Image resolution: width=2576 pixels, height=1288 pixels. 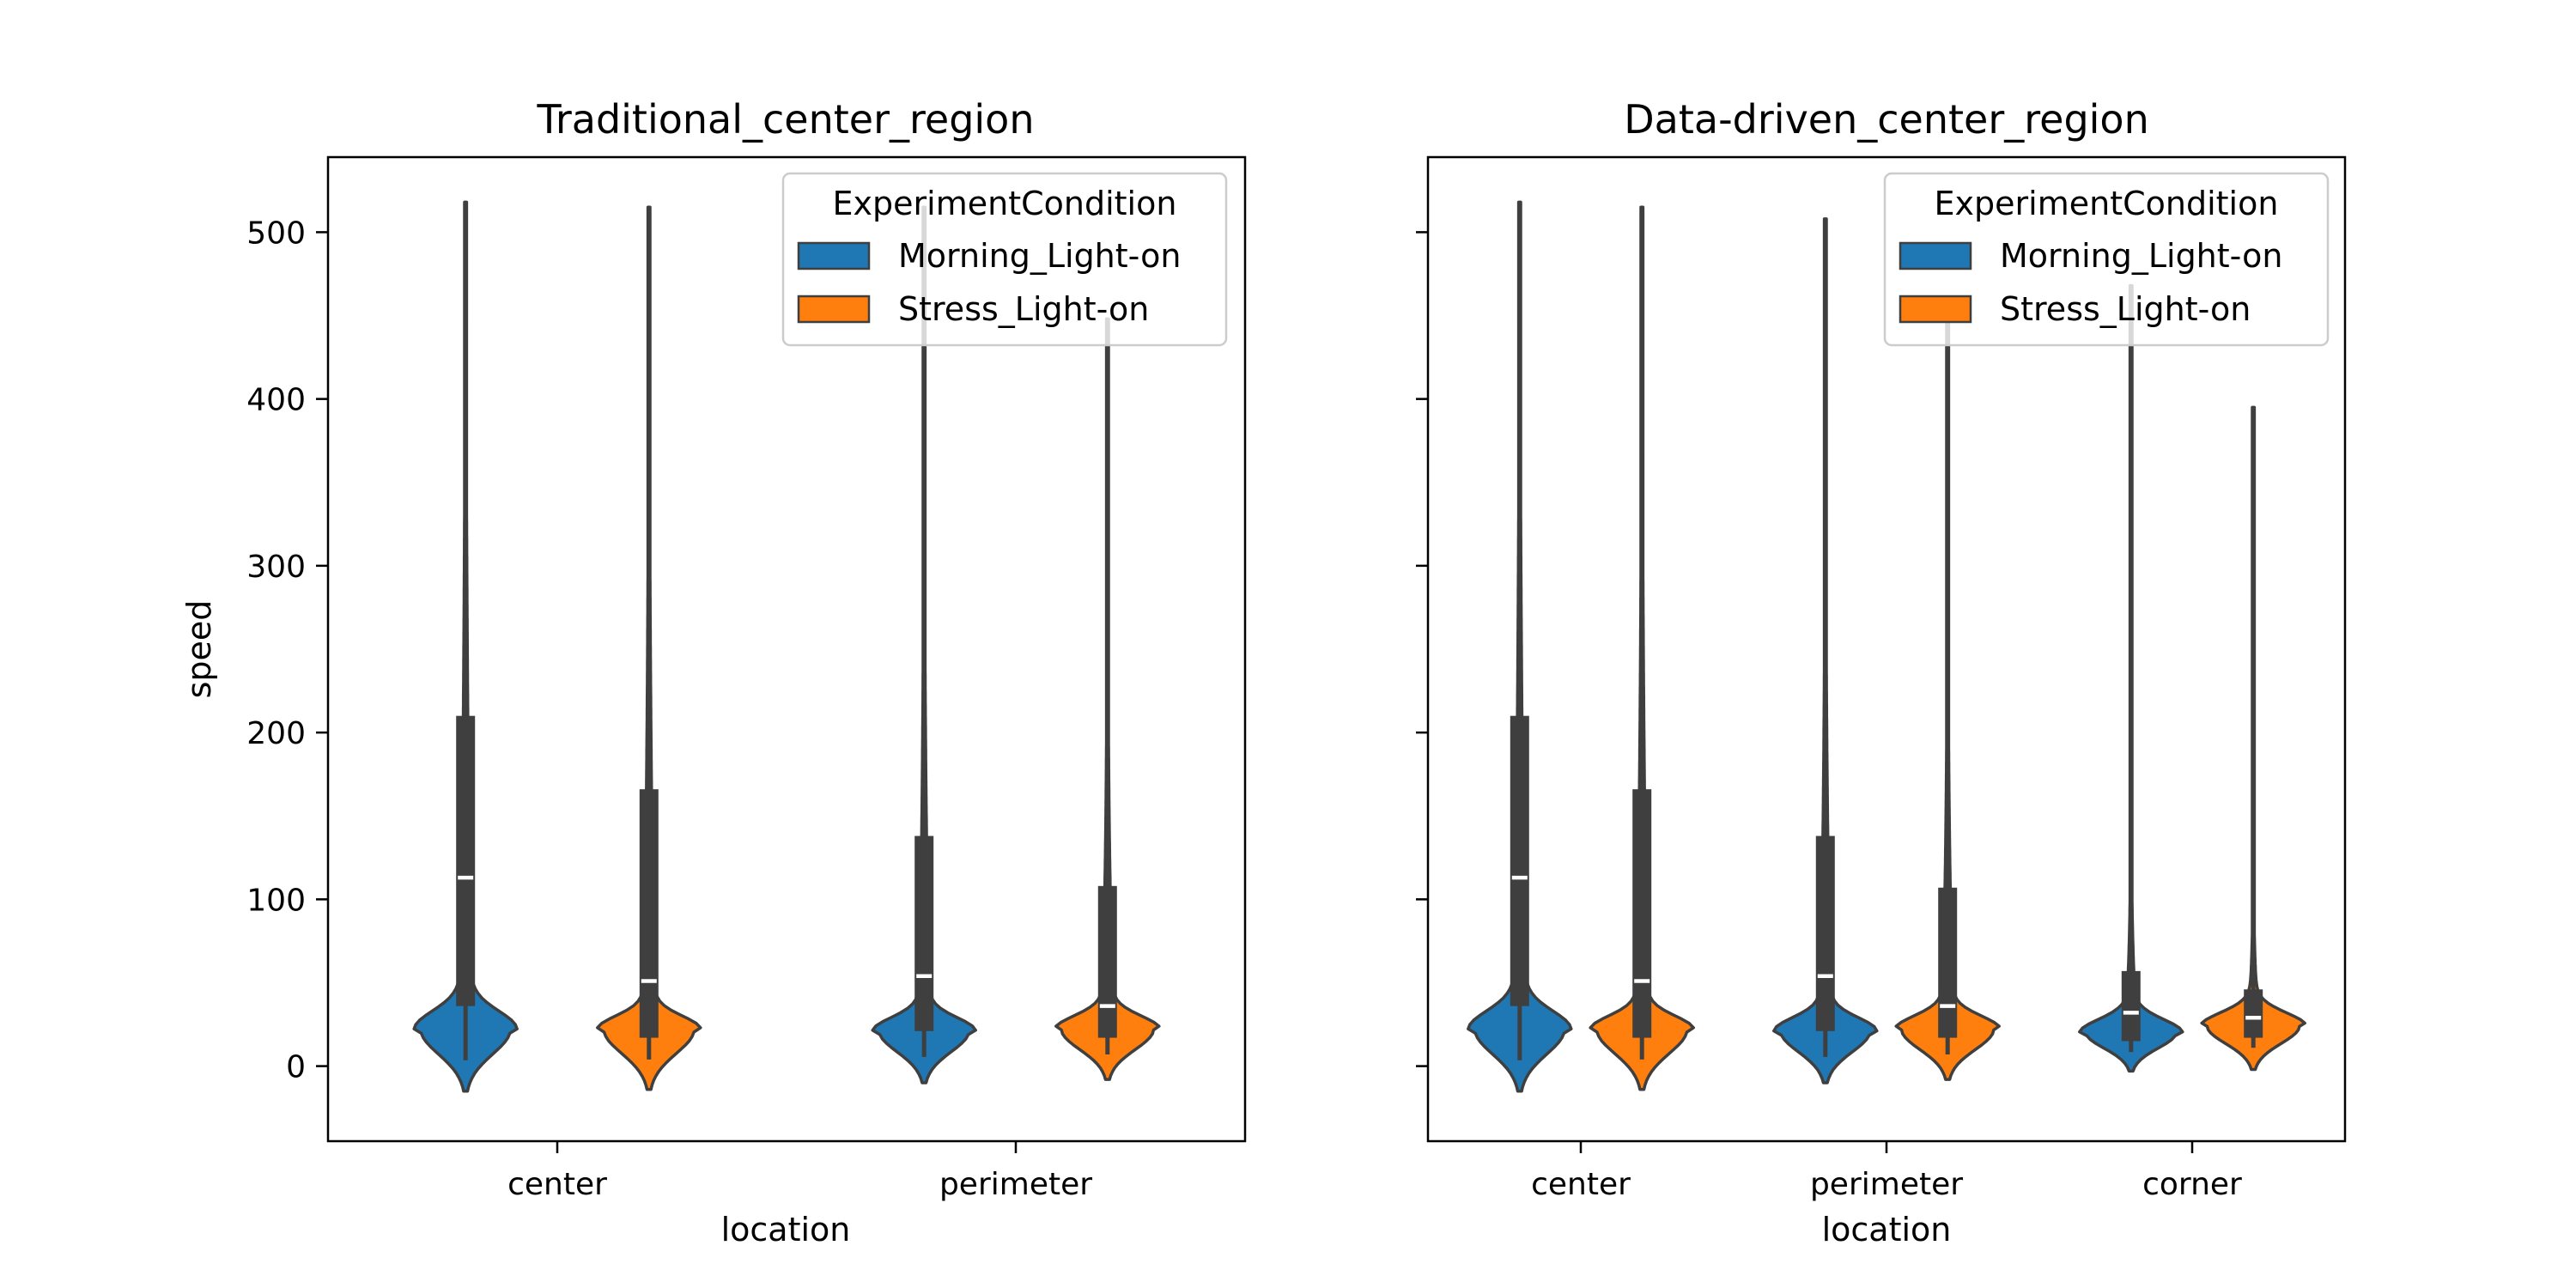 I want to click on y-tick-label: 200, so click(x=276, y=733).